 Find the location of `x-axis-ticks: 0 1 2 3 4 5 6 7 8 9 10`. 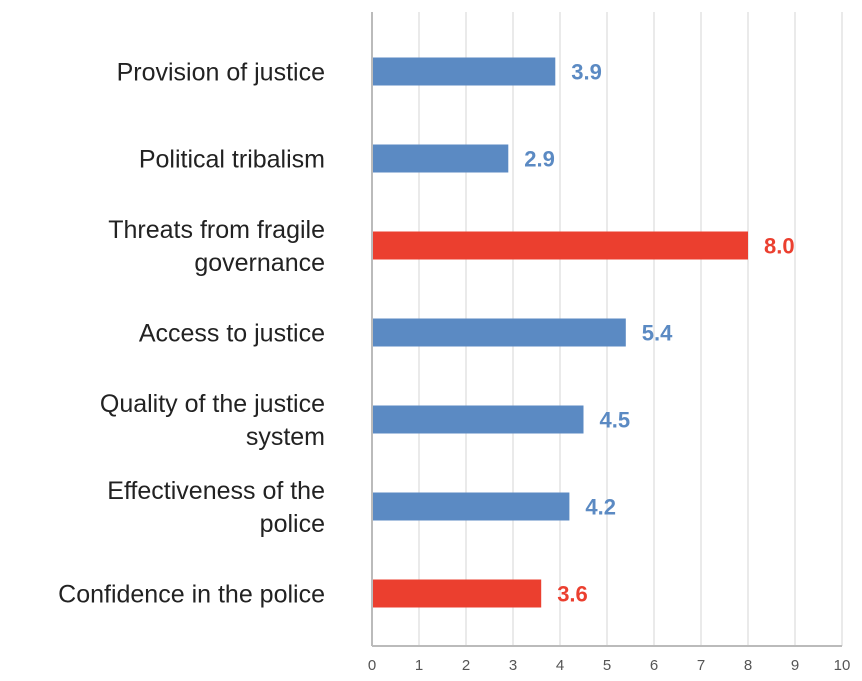

x-axis-ticks: 0 1 2 3 4 5 6 7 8 9 10 is located at coordinates (609, 665).